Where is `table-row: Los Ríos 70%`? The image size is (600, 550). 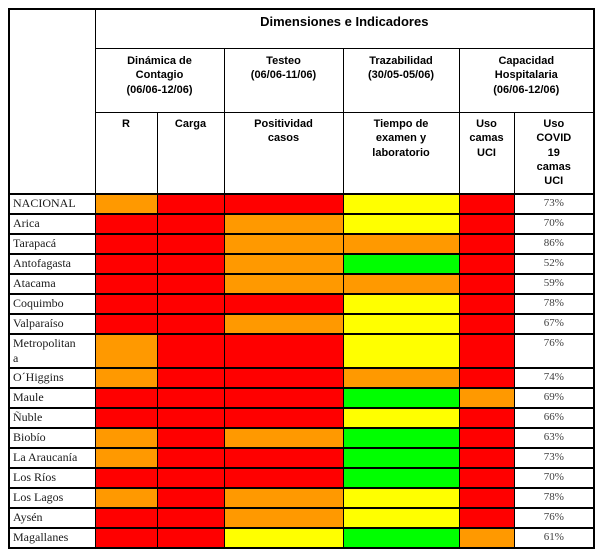
table-row: Los Ríos 70% is located at coordinates (301, 478).